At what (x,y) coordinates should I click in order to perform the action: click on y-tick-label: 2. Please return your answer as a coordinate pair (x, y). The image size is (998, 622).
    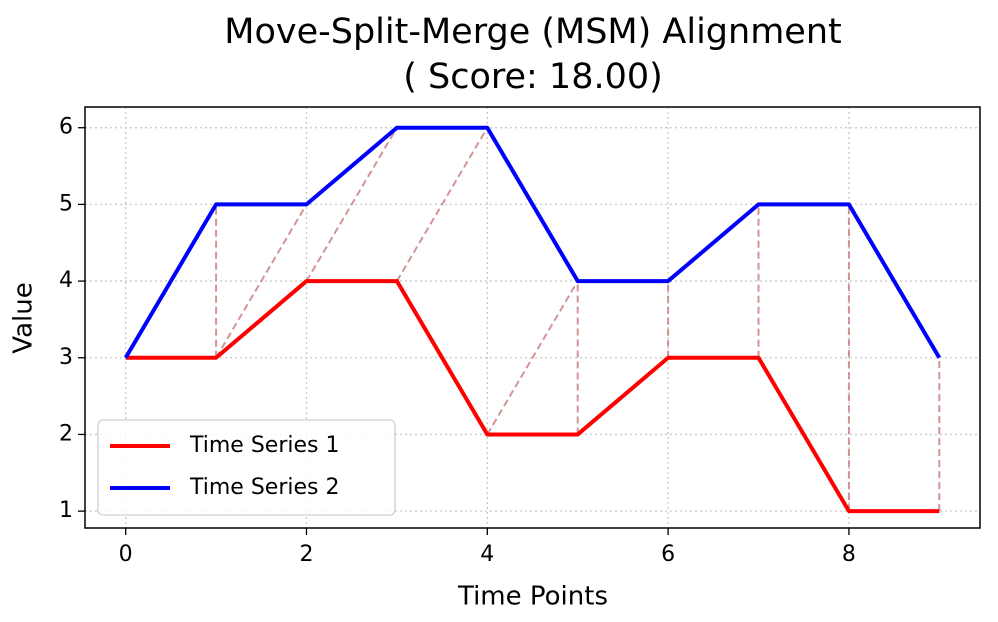
    Looking at the image, I should click on (66, 433).